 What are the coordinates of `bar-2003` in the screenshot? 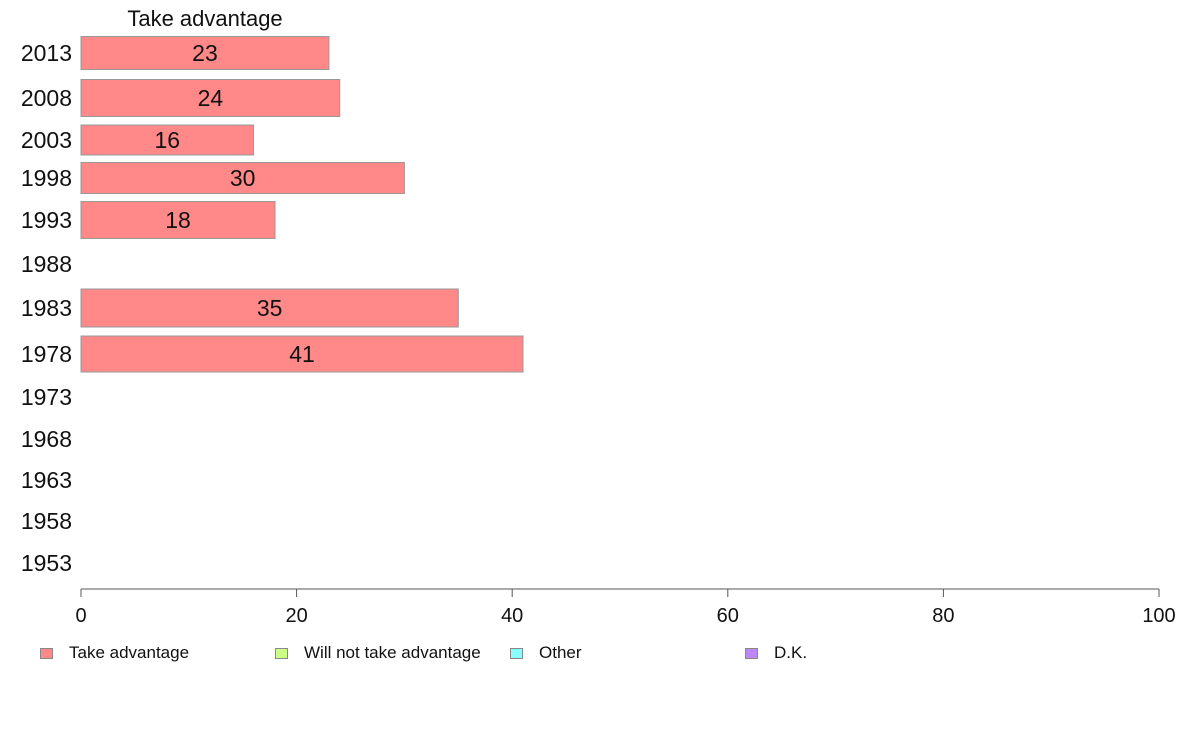 It's located at (167, 140).